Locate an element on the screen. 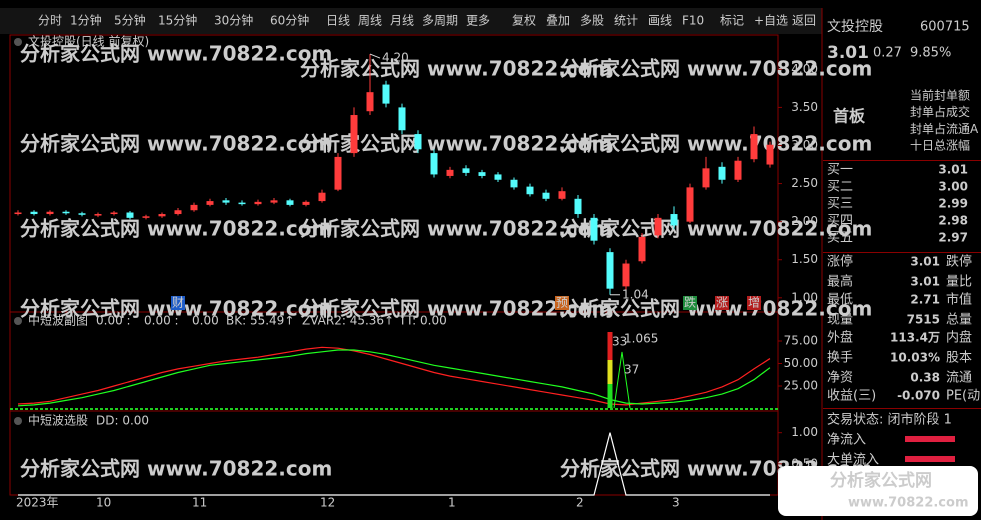 This screenshot has height=520, width=981. toolbar-button: 60分钟 is located at coordinates (289, 20).